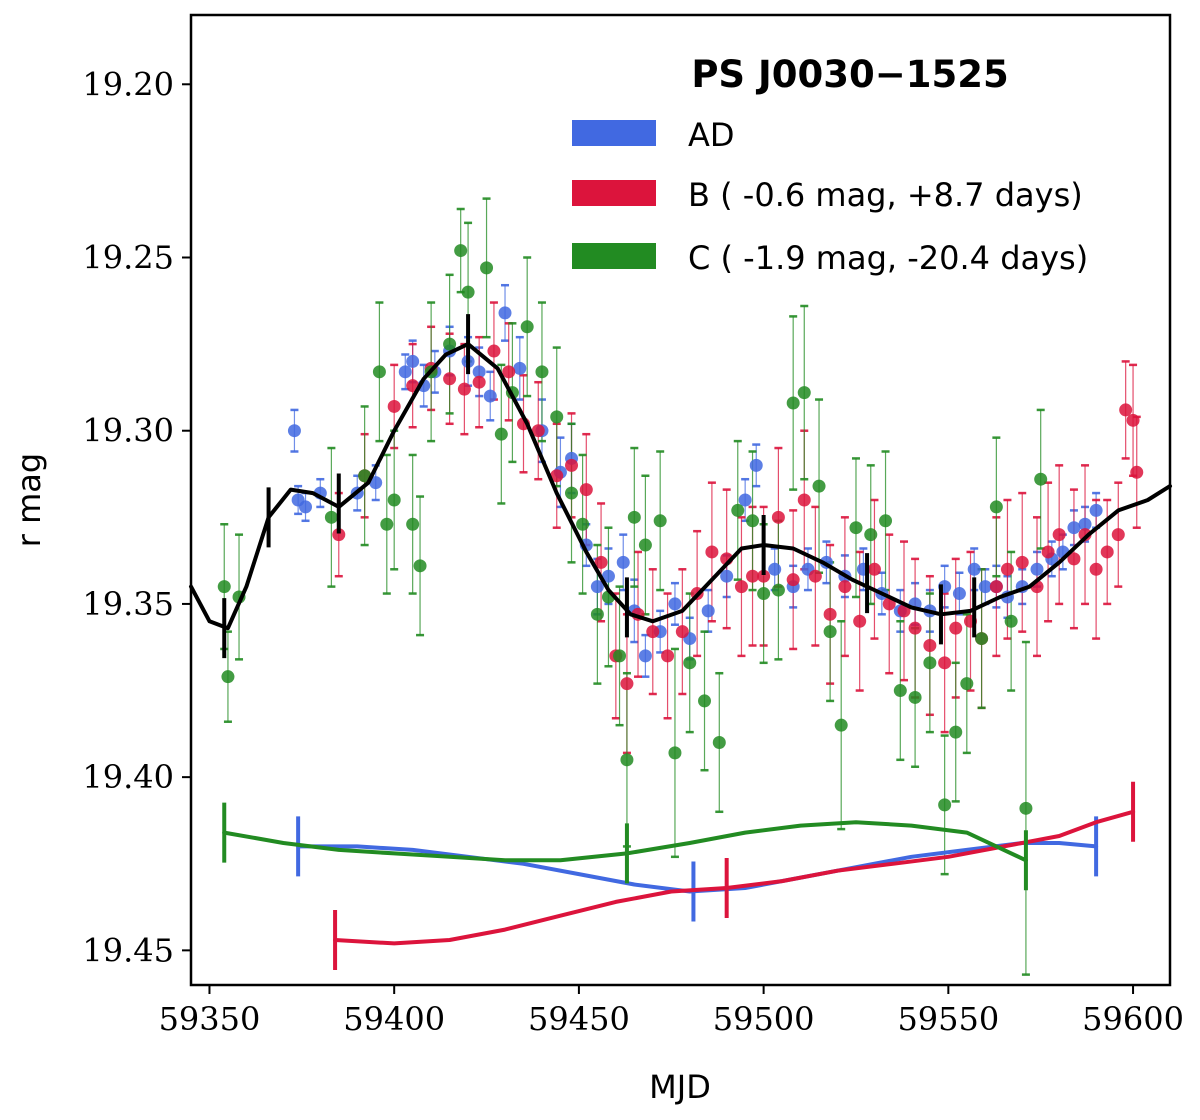 Image resolution: width=1200 pixels, height=1120 pixels. I want to click on legend-title: PS J0030−1525, so click(849, 74).